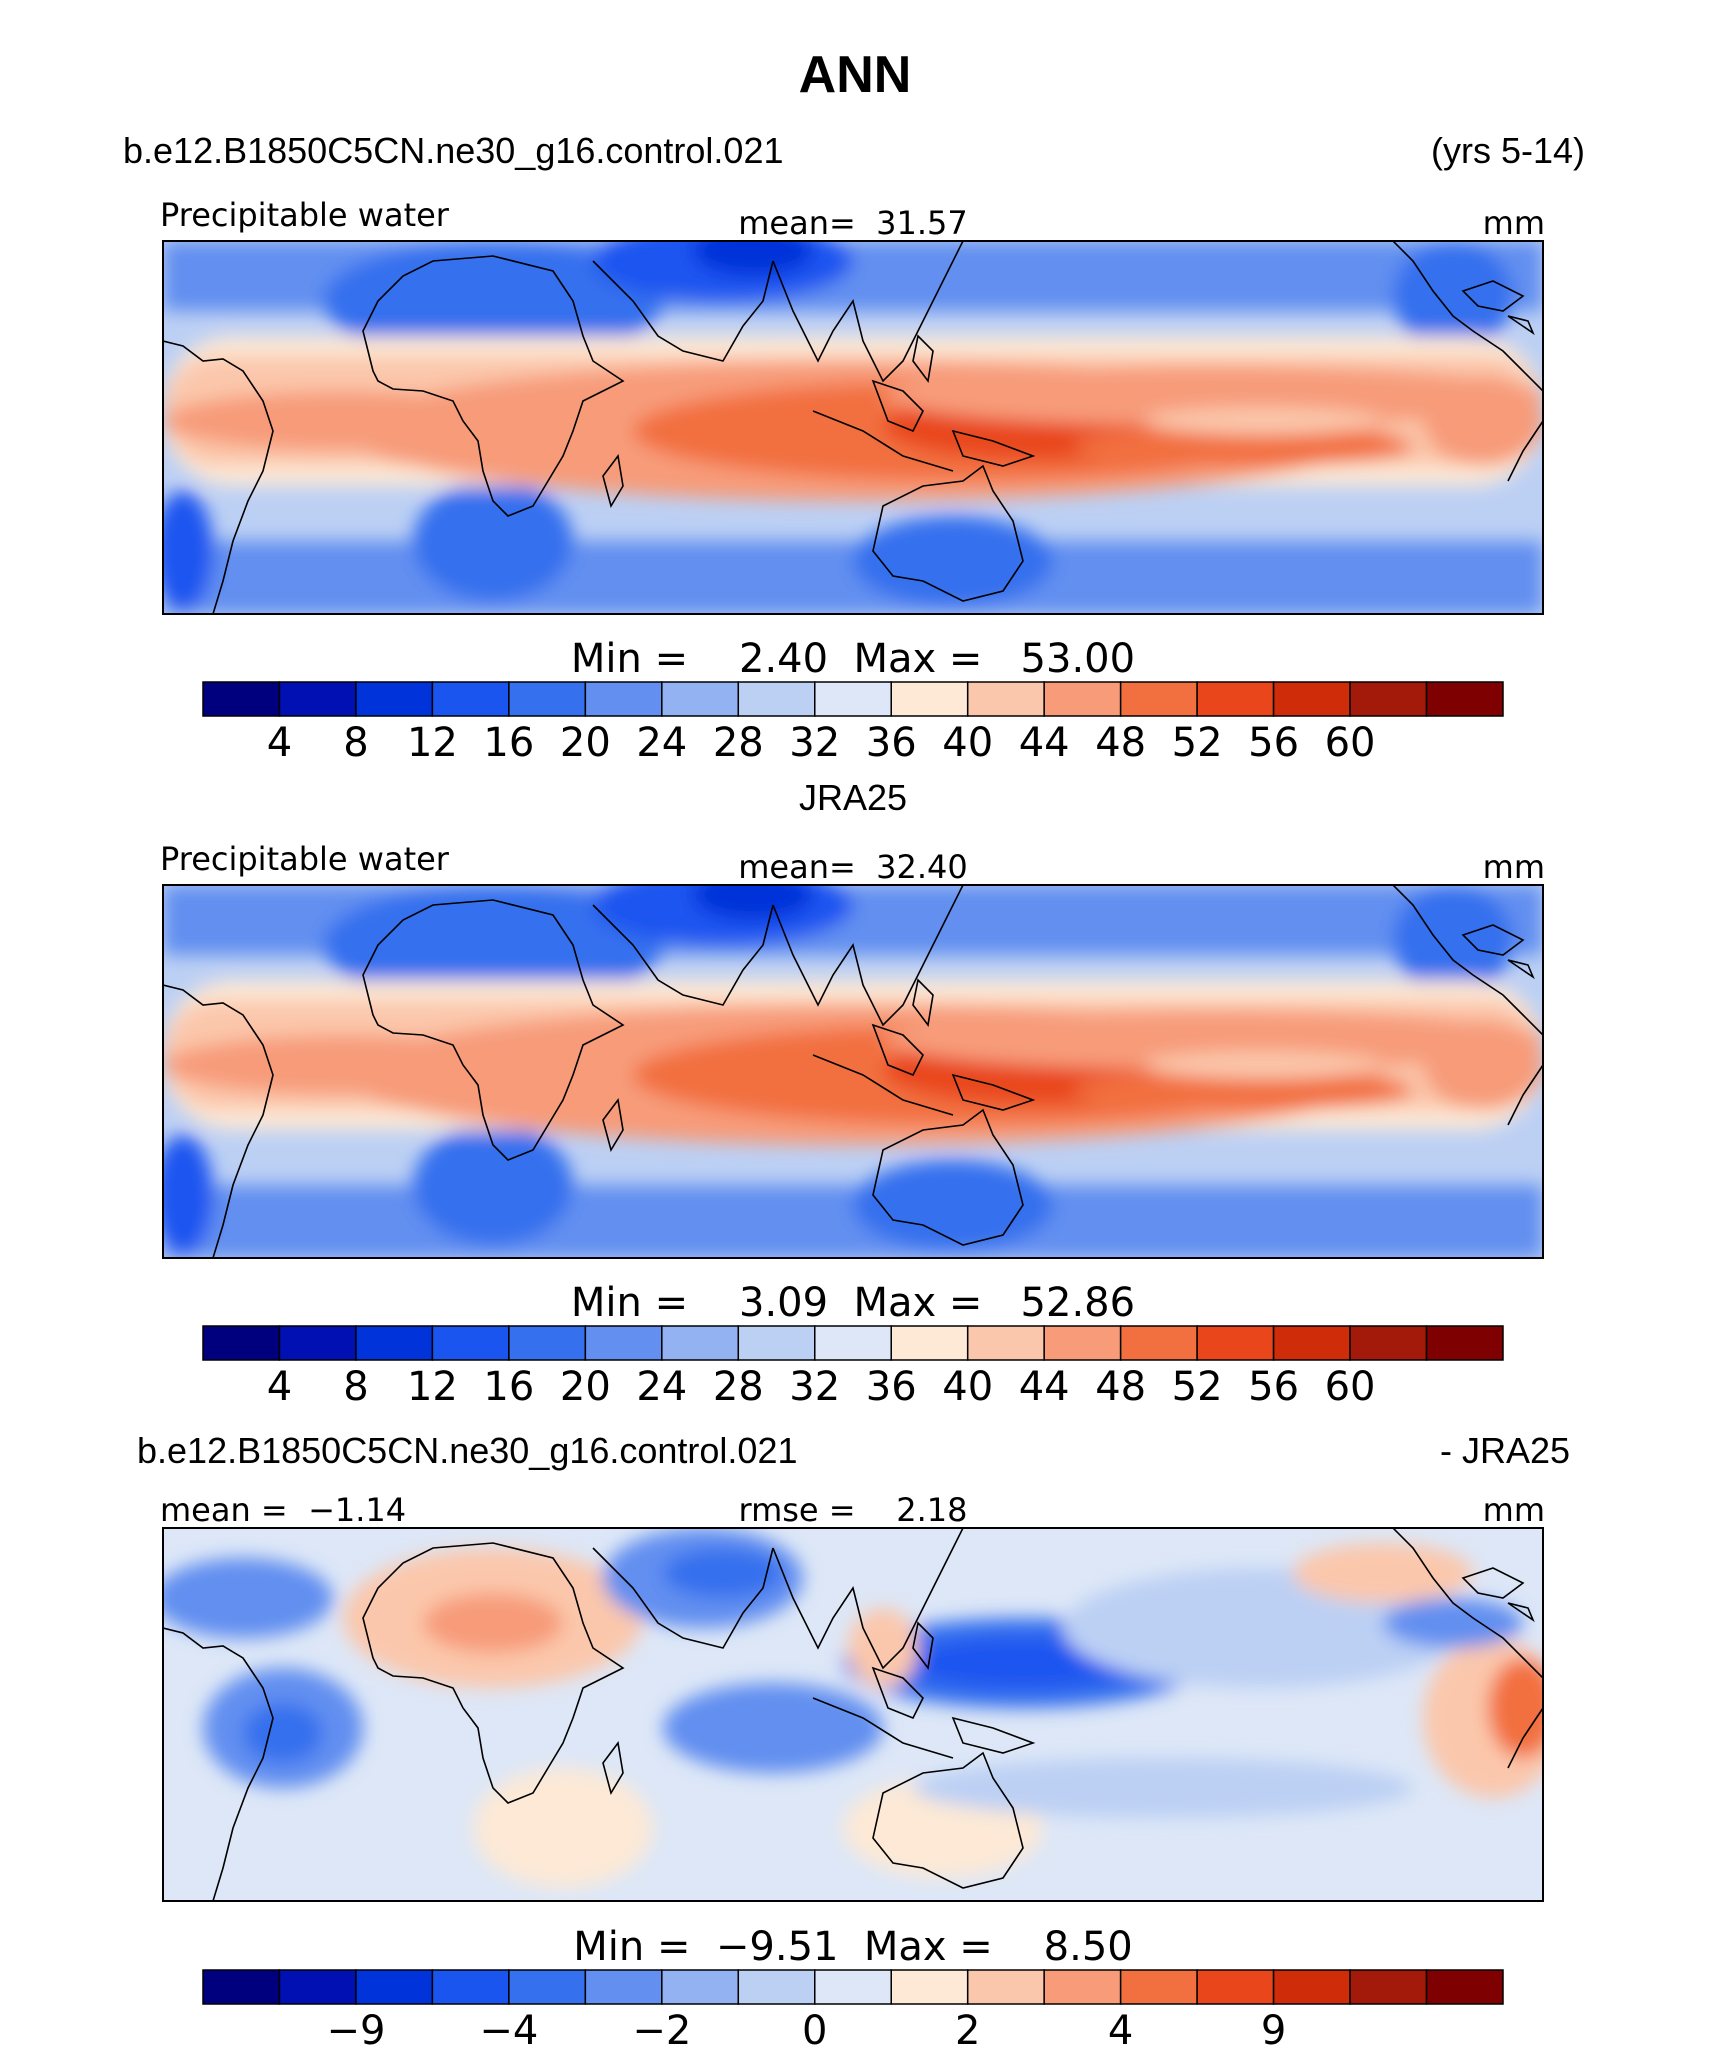 The height and width of the screenshot is (2067, 1710). I want to click on panel-obs-variable: Precipitable water, so click(305, 859).